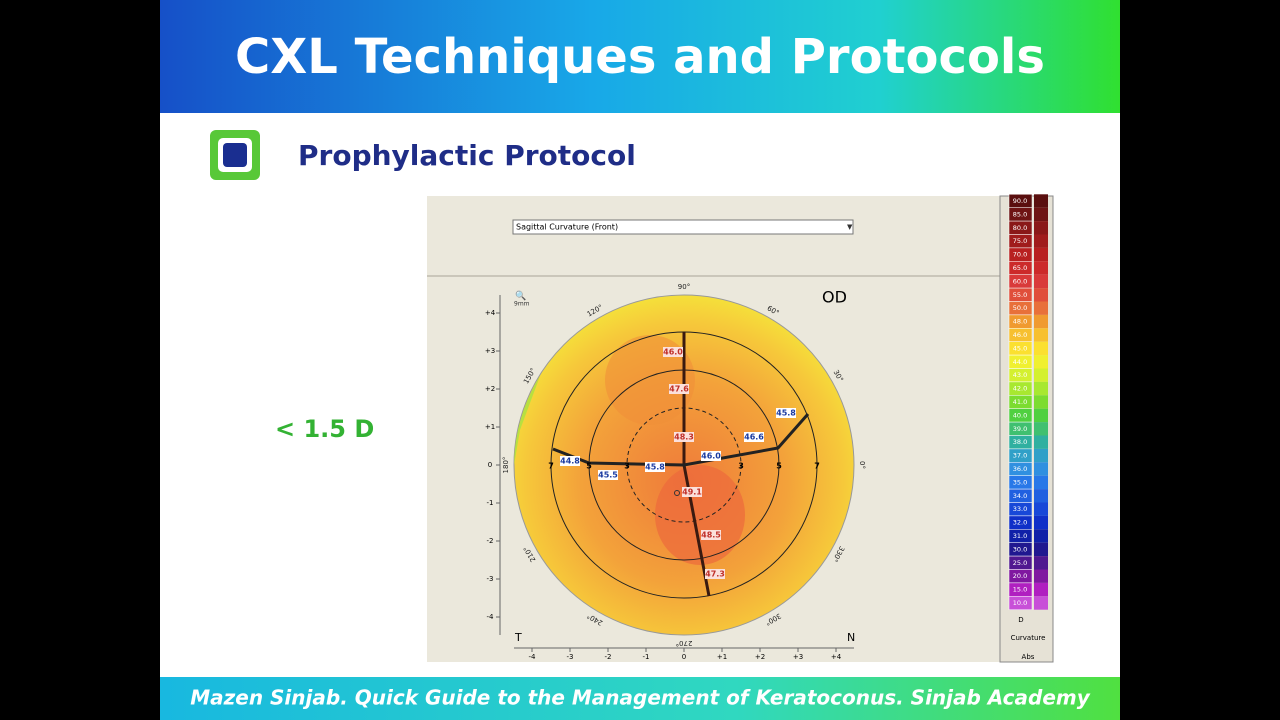 This screenshot has width=1280, height=720. I want to click on scale-label: 30.0, so click(1020, 549).